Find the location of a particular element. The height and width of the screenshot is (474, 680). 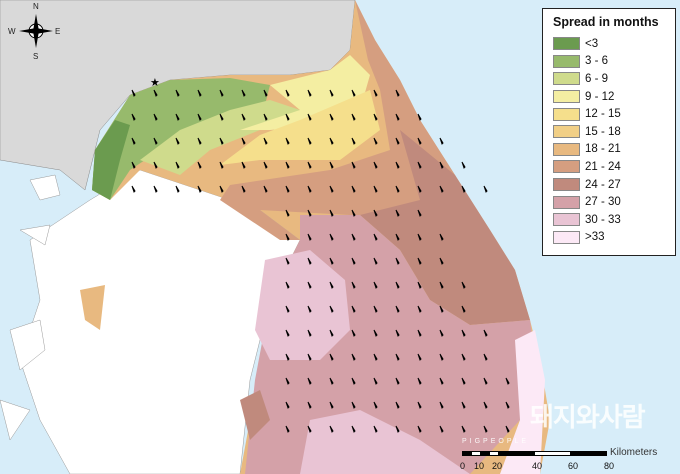

legend-label: 18 - 21 is located at coordinates (603, 149).